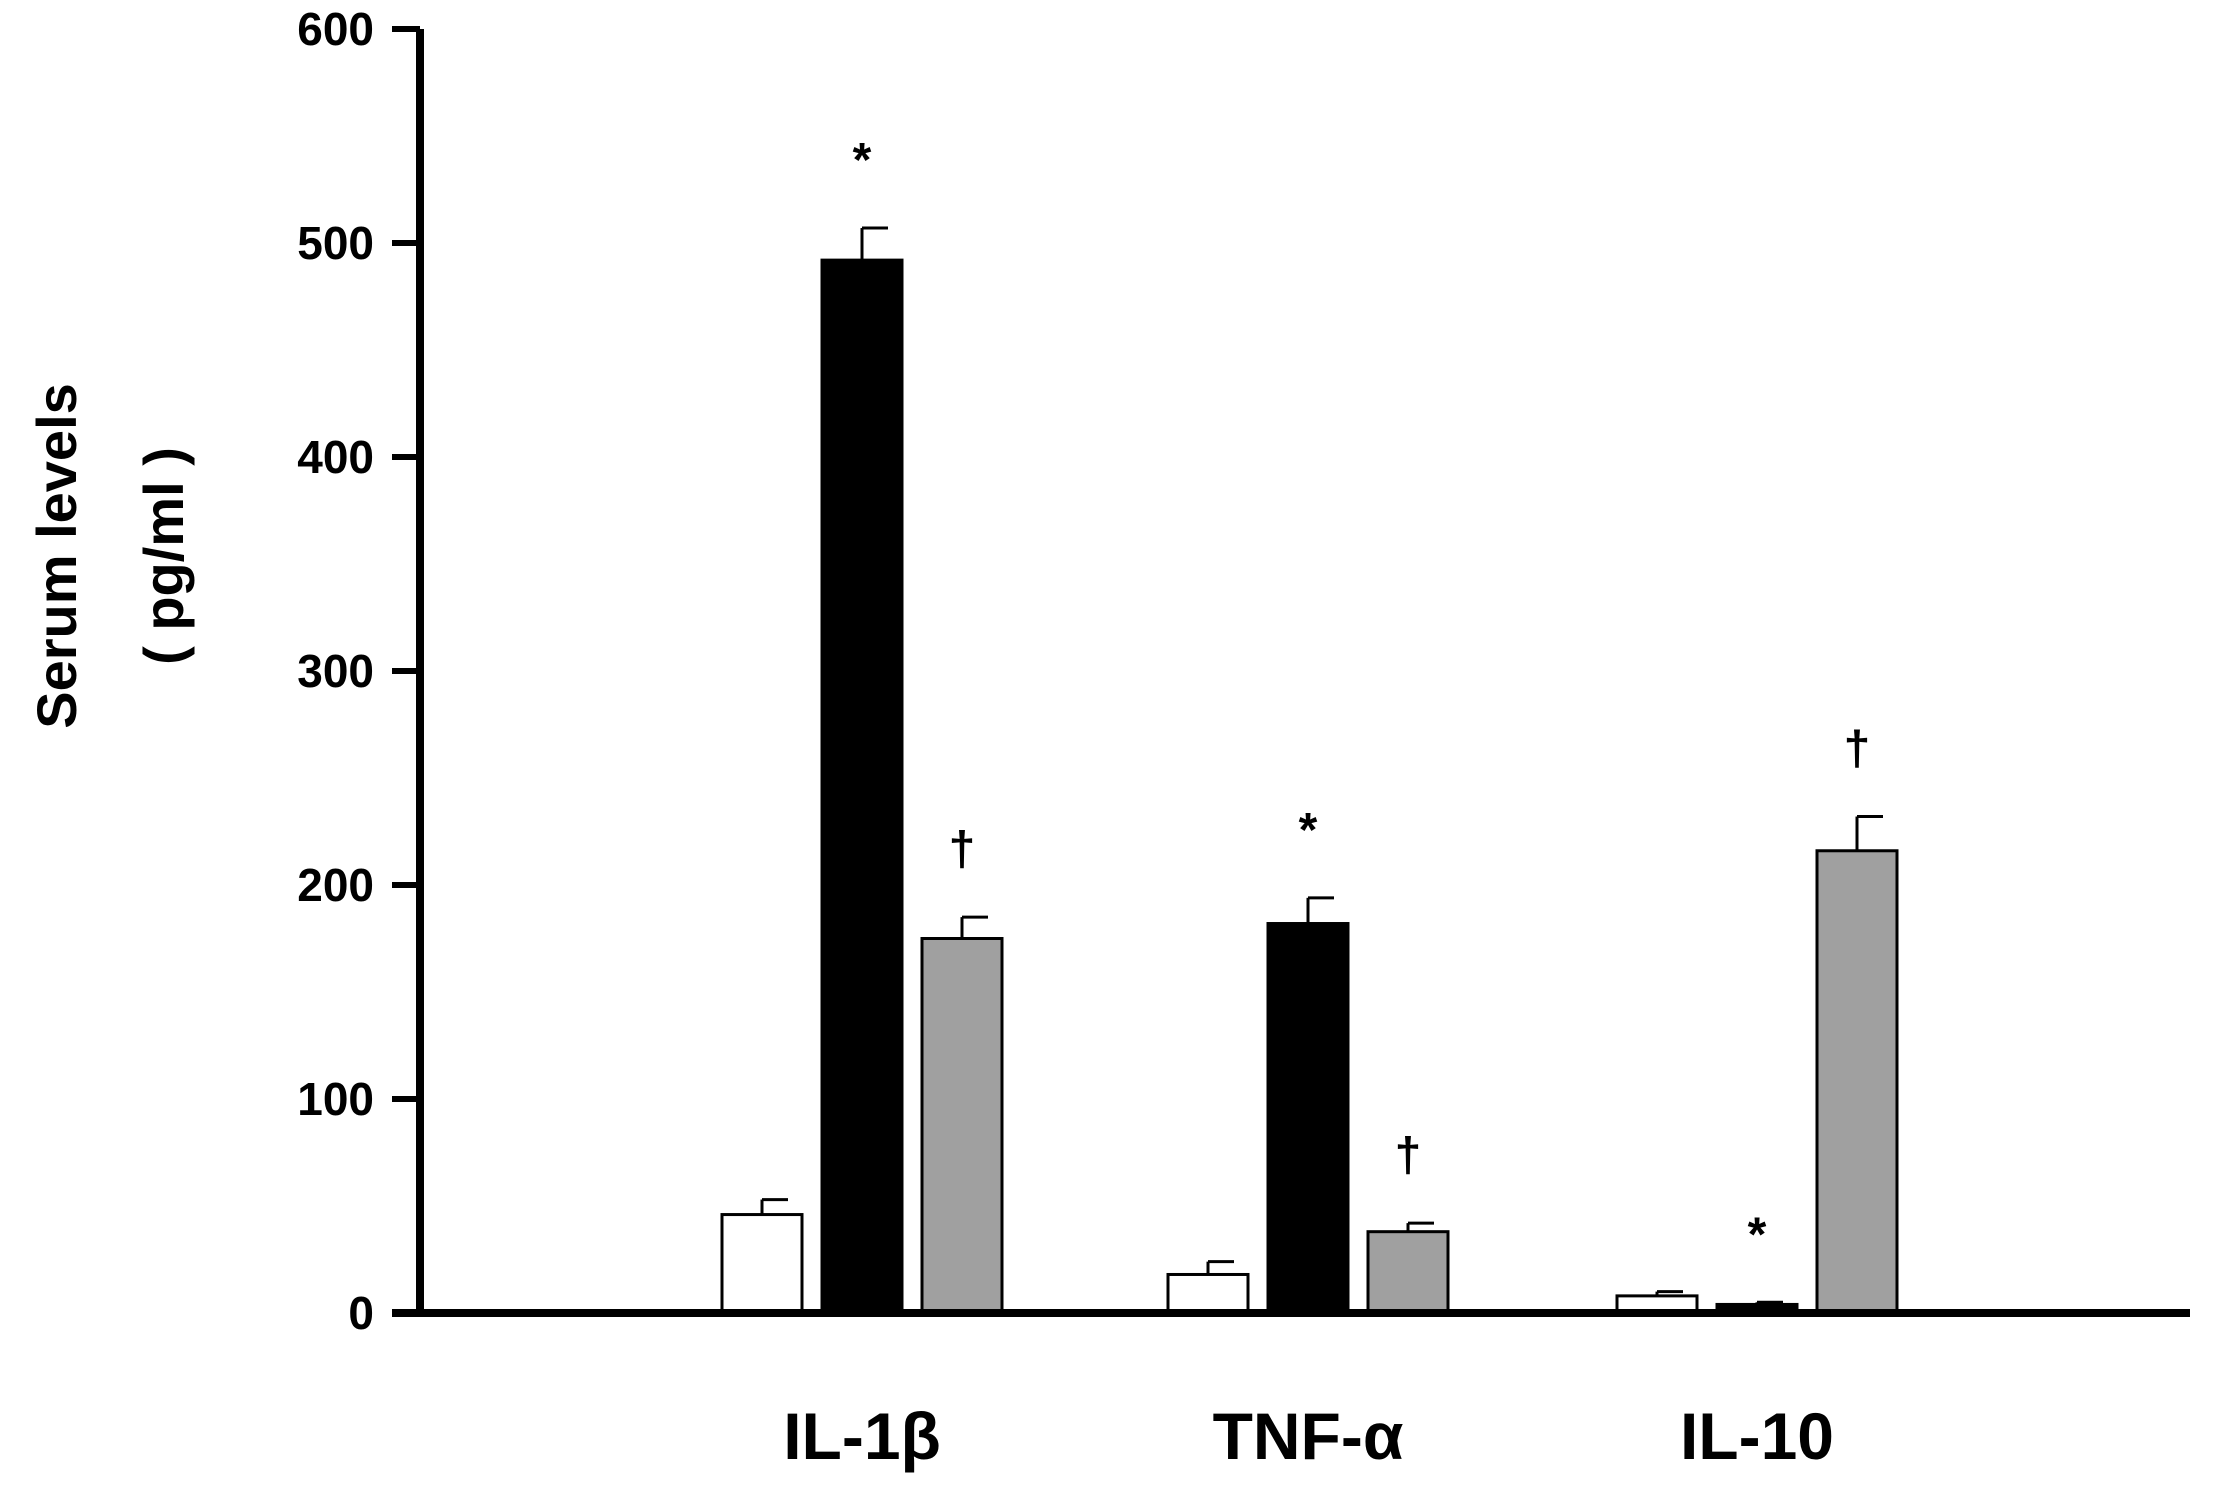 The width and height of the screenshot is (2226, 1489). I want to click on significance-mark-group-2-2: *, so click(1757, 1234).